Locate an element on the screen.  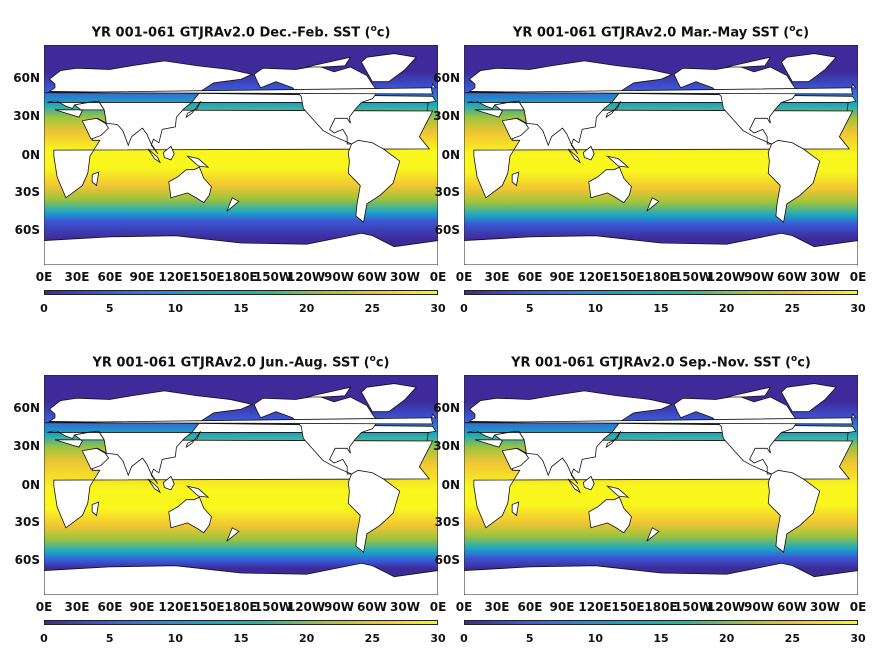
panel-title: YR 001-061 GTJRAv2.0 Dec.-Feb. SST (oc) is located at coordinates (241, 32).